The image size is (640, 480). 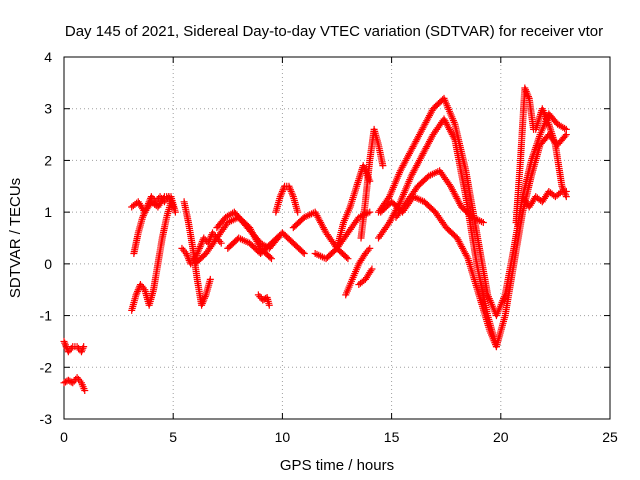 I want to click on x-tick-label: 25, so click(x=610, y=437).